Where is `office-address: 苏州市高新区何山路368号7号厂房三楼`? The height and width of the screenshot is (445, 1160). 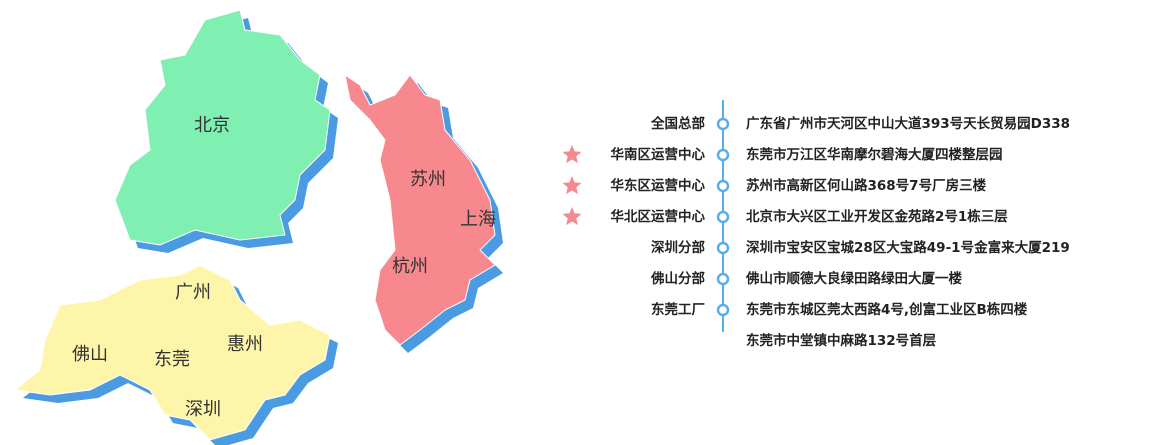
office-address: 苏州市高新区何山路368号7号厂房三楼 is located at coordinates (866, 185).